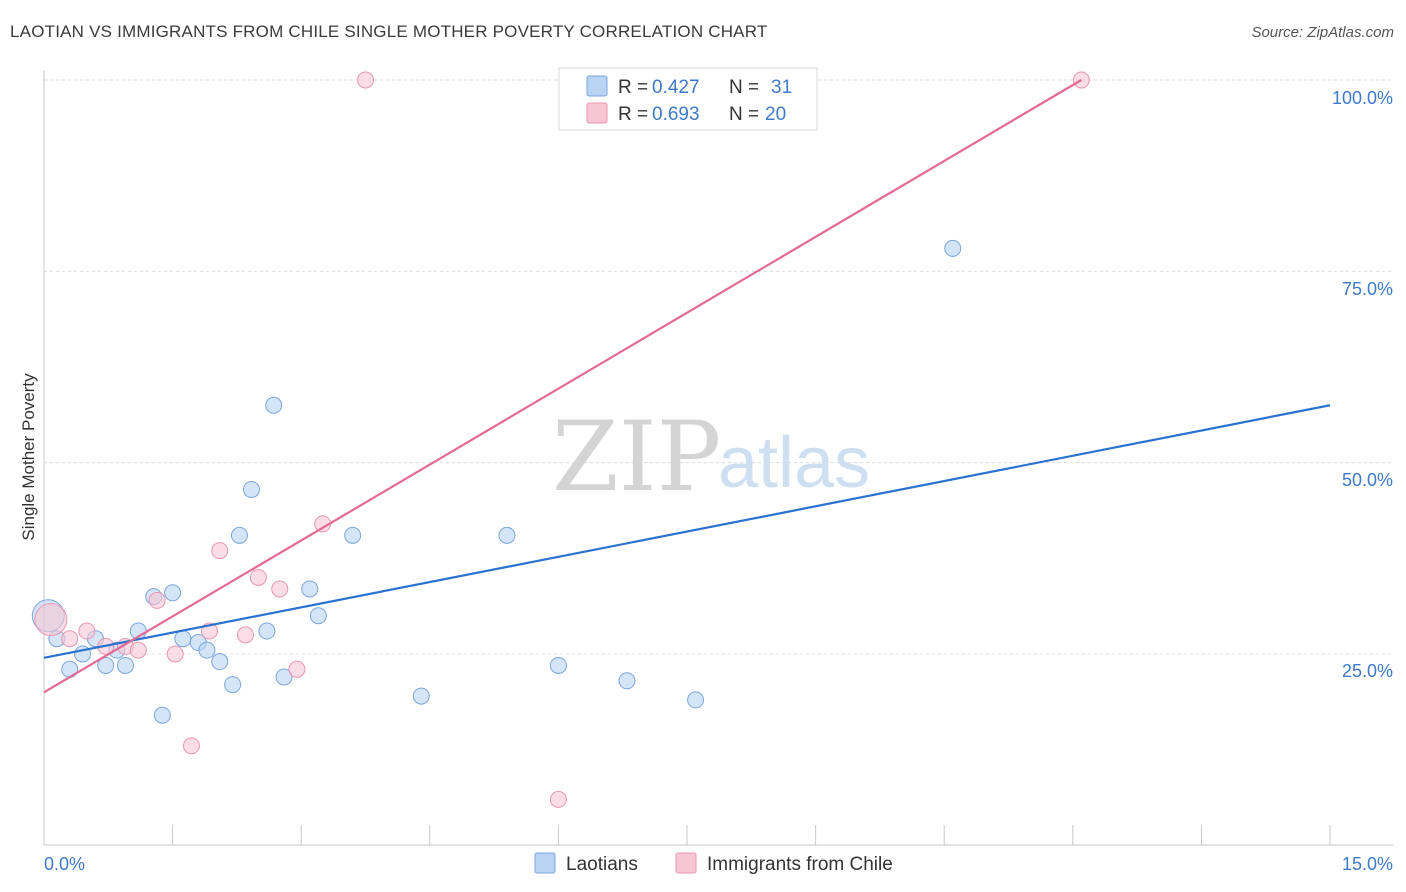  I want to click on y-tick-label-100: 100.0%, so click(1362, 98).